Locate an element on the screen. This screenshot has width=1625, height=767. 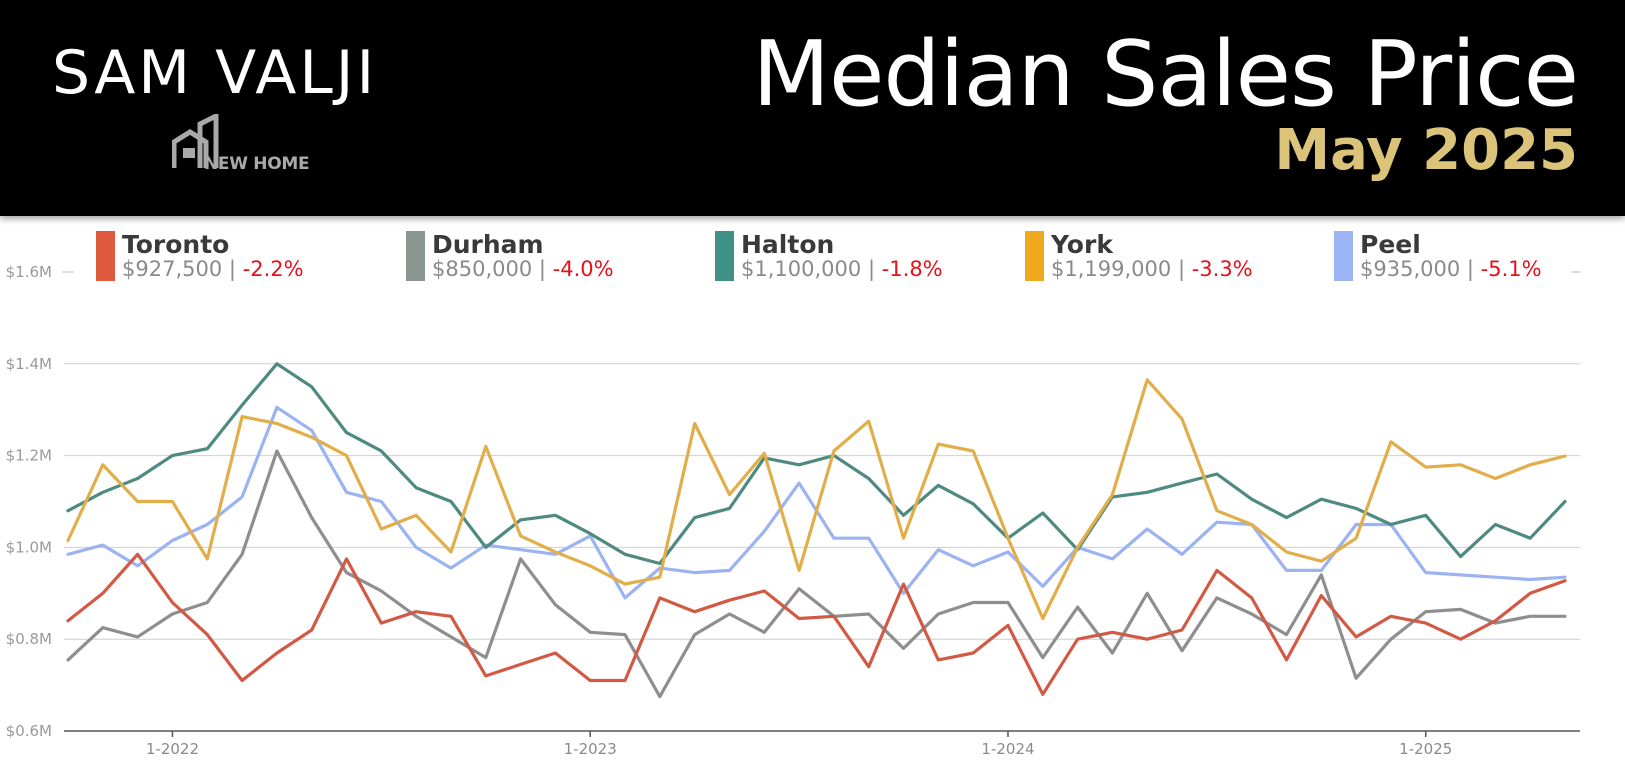
legend-change: -3.3% is located at coordinates (1222, 269).